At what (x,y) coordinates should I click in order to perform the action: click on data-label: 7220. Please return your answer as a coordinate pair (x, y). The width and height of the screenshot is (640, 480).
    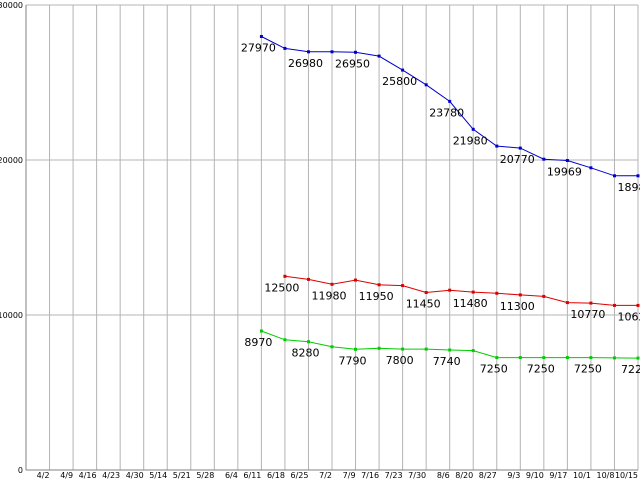
    Looking at the image, I should click on (630, 369).